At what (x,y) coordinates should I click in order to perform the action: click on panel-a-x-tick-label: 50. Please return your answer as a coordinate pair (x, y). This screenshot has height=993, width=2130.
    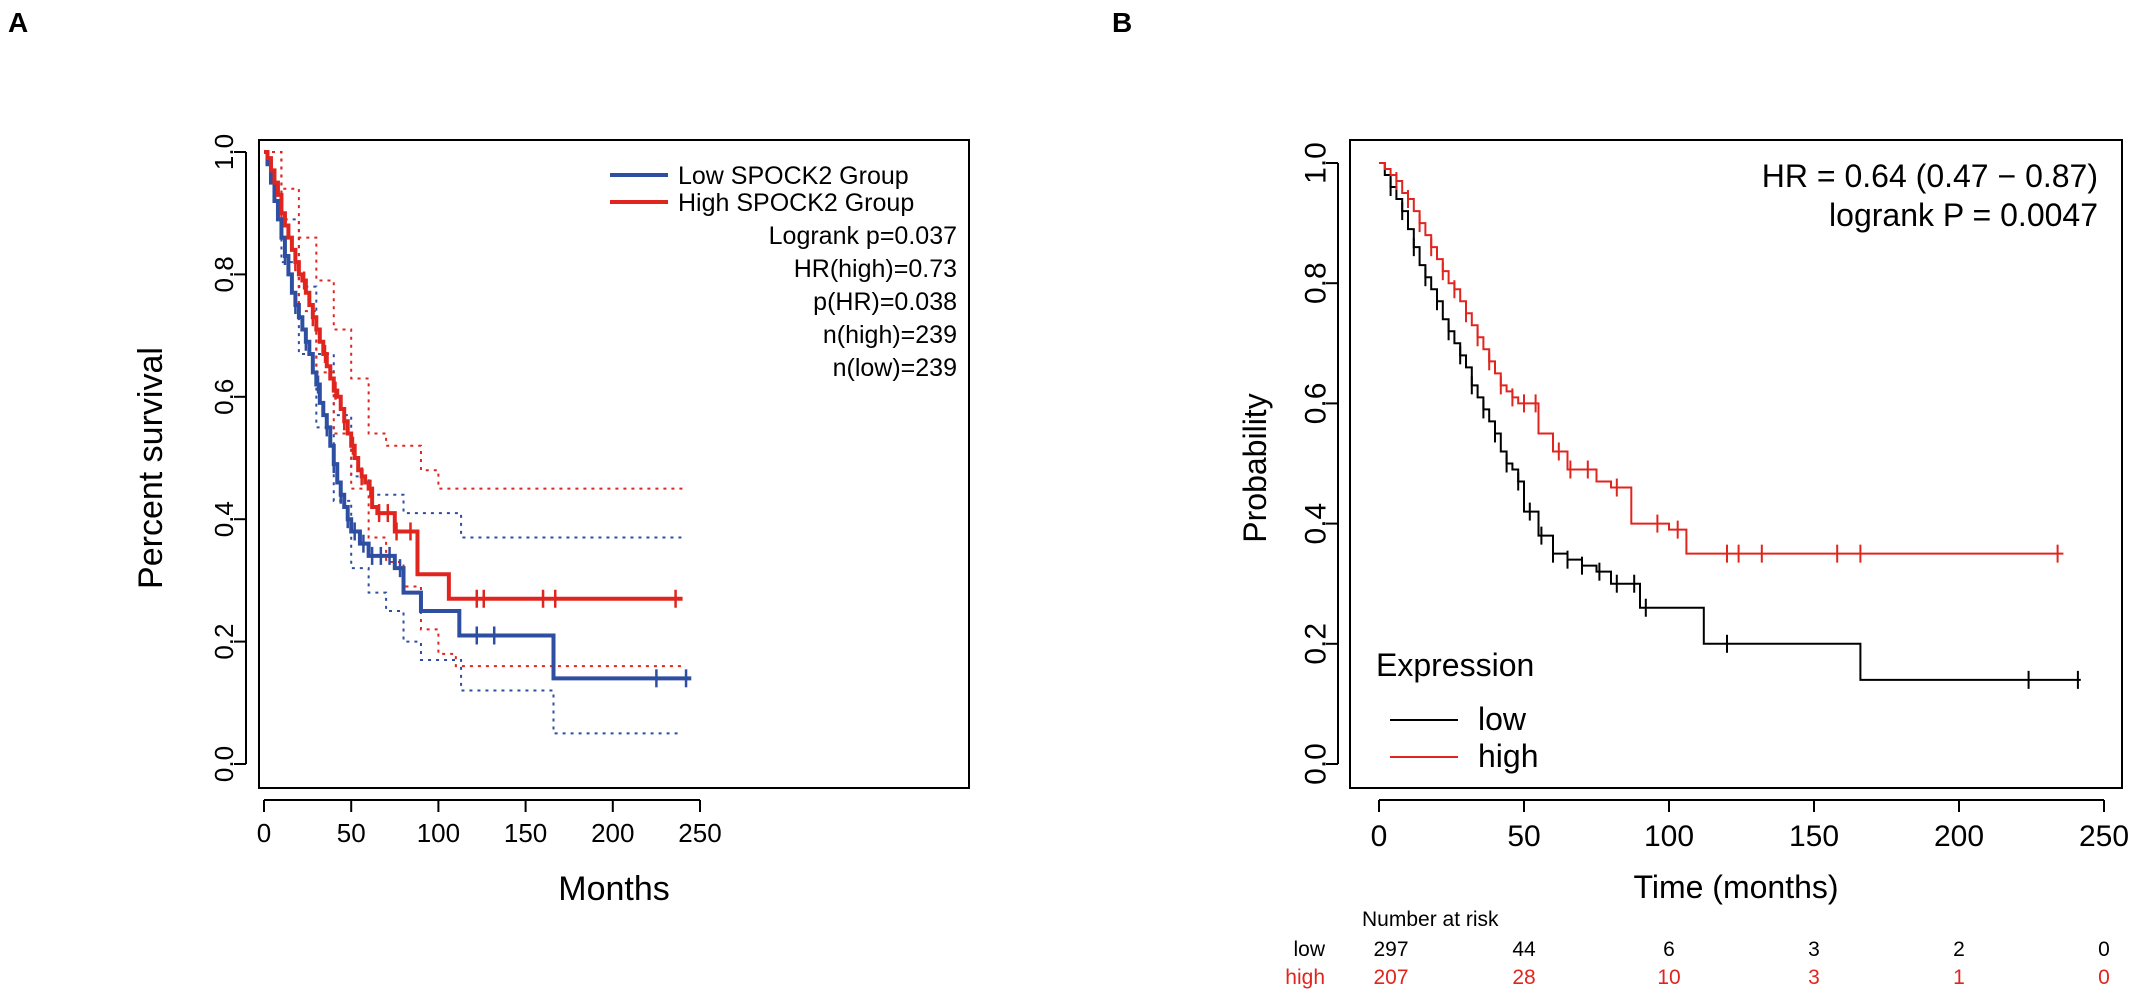
    Looking at the image, I should click on (351, 833).